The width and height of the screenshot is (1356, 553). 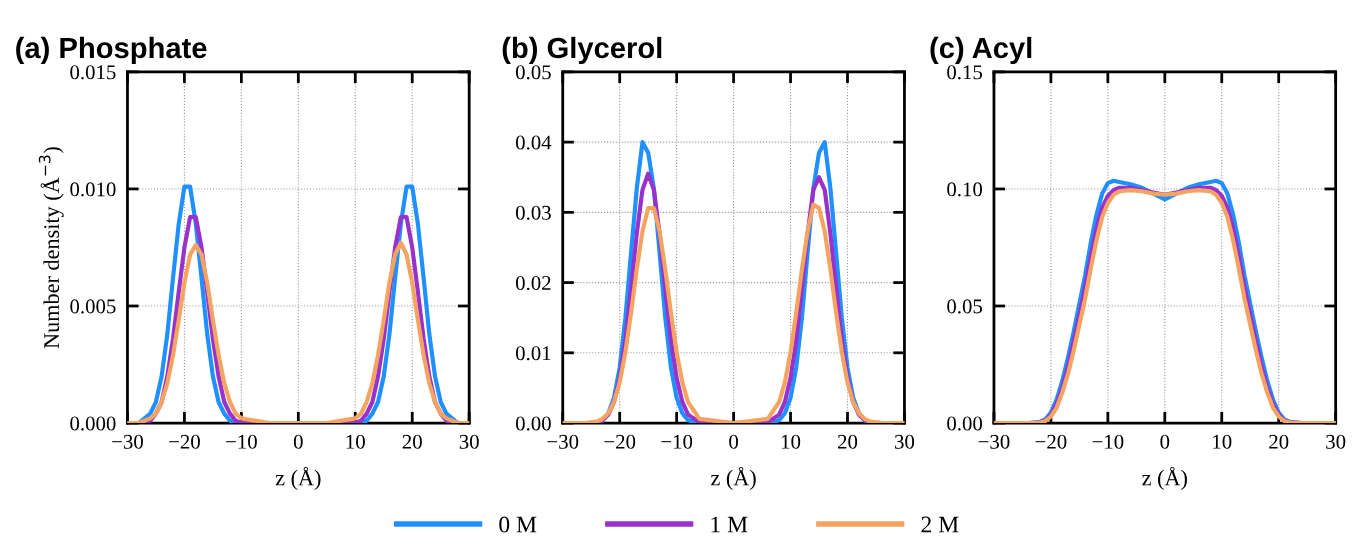 I want to click on legend-label: 2 M, so click(x=940, y=524).